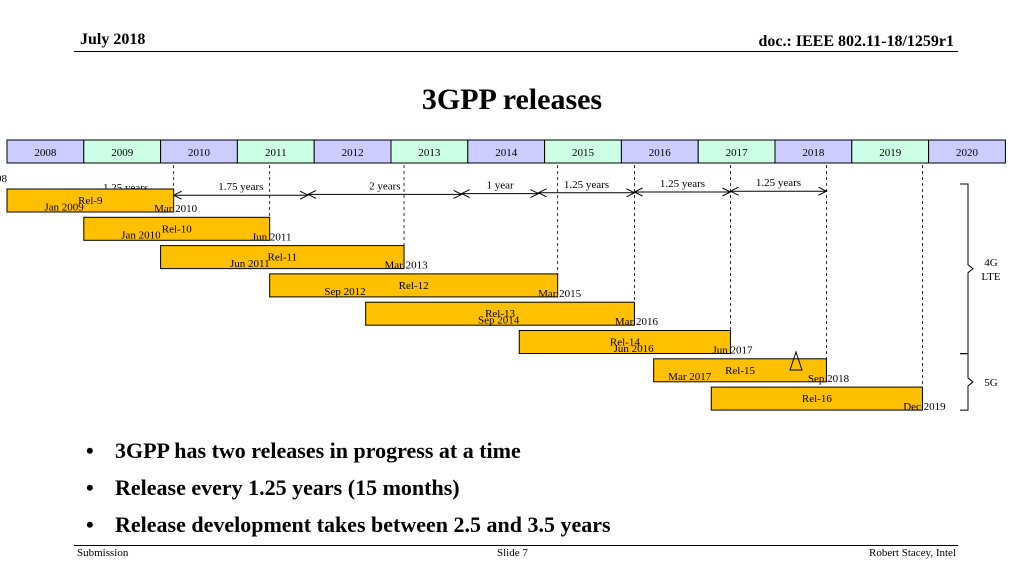 The width and height of the screenshot is (1024, 576). I want to click on year-label: 2013, so click(429, 153).